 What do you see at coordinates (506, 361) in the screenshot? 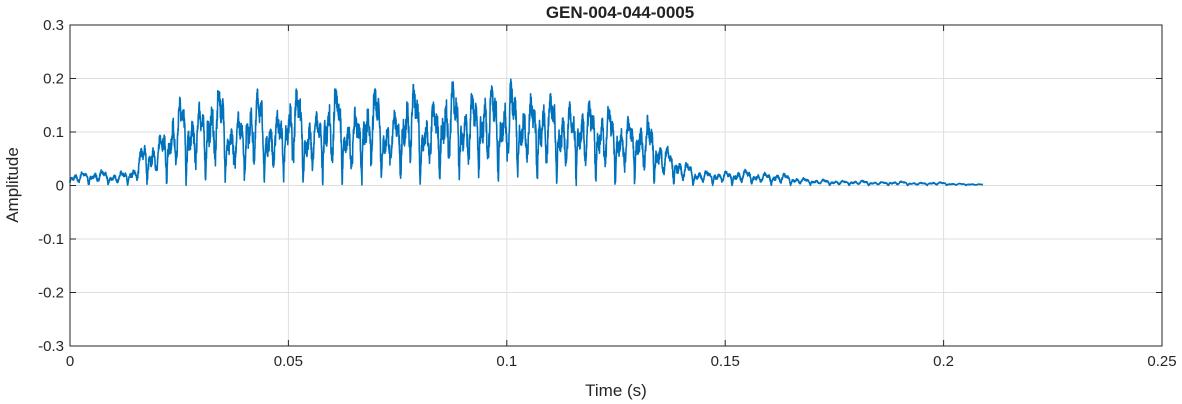
I see `x-tick-label: 0.1` at bounding box center [506, 361].